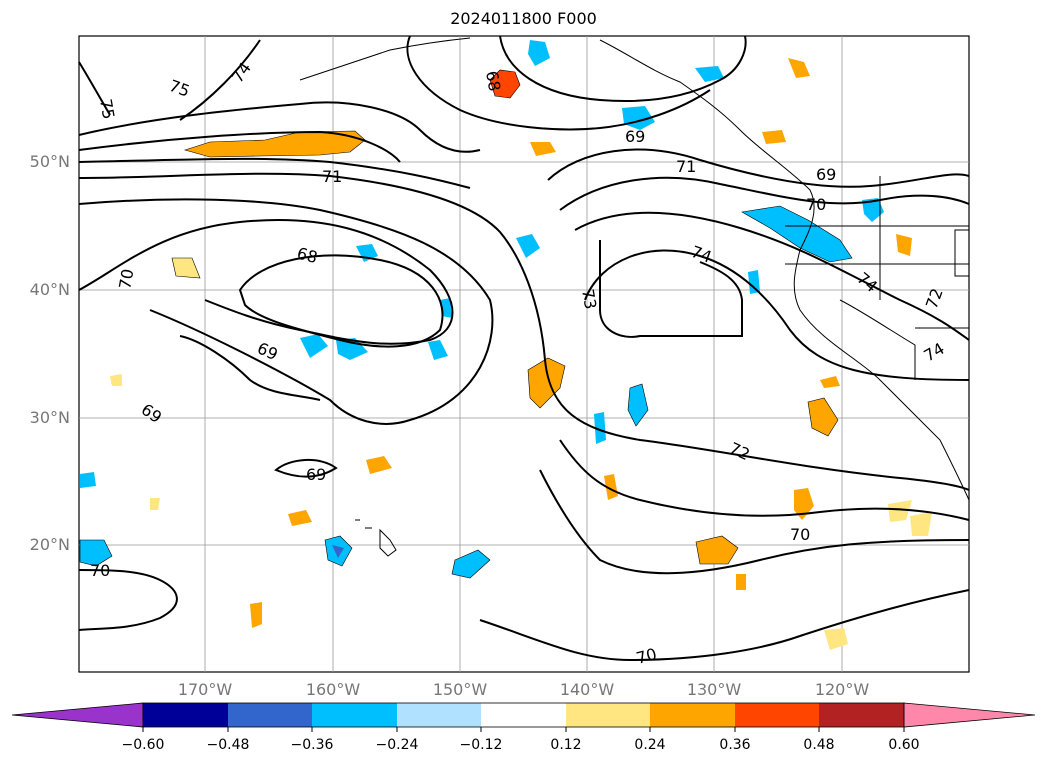  Describe the element at coordinates (397, 745) in the screenshot. I see `colorbar-tick: −0.24` at that location.